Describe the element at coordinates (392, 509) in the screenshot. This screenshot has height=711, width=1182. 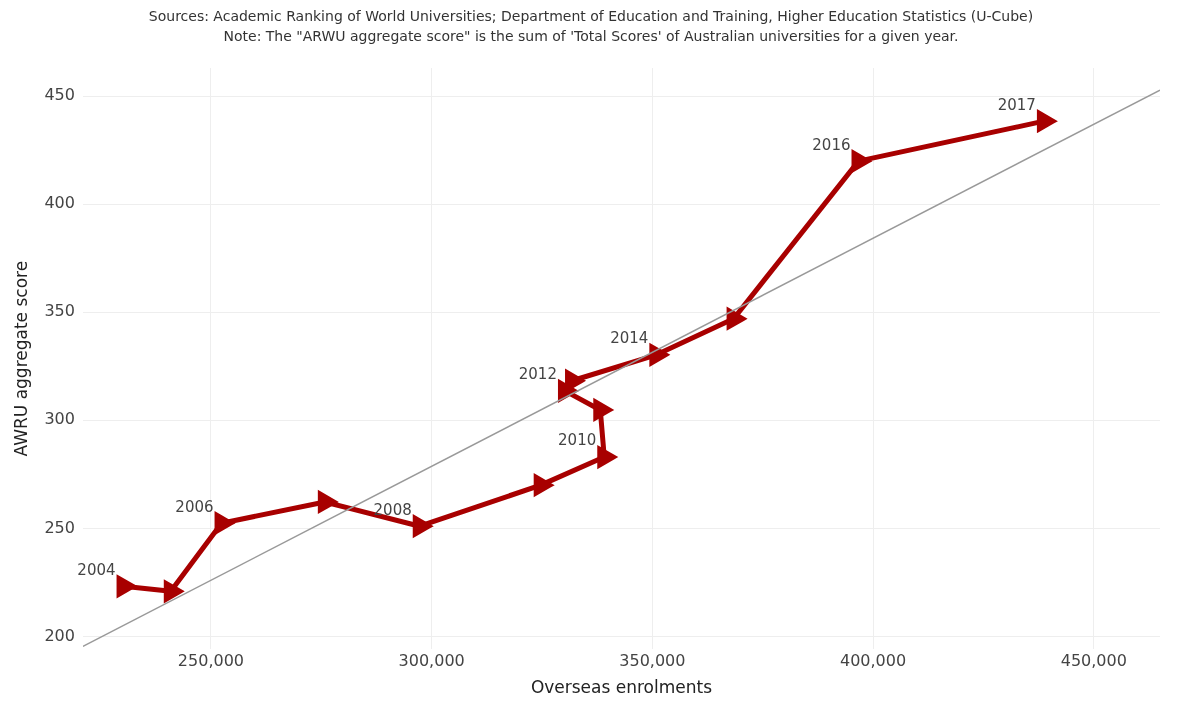
I see `annotation: 2008` at that location.